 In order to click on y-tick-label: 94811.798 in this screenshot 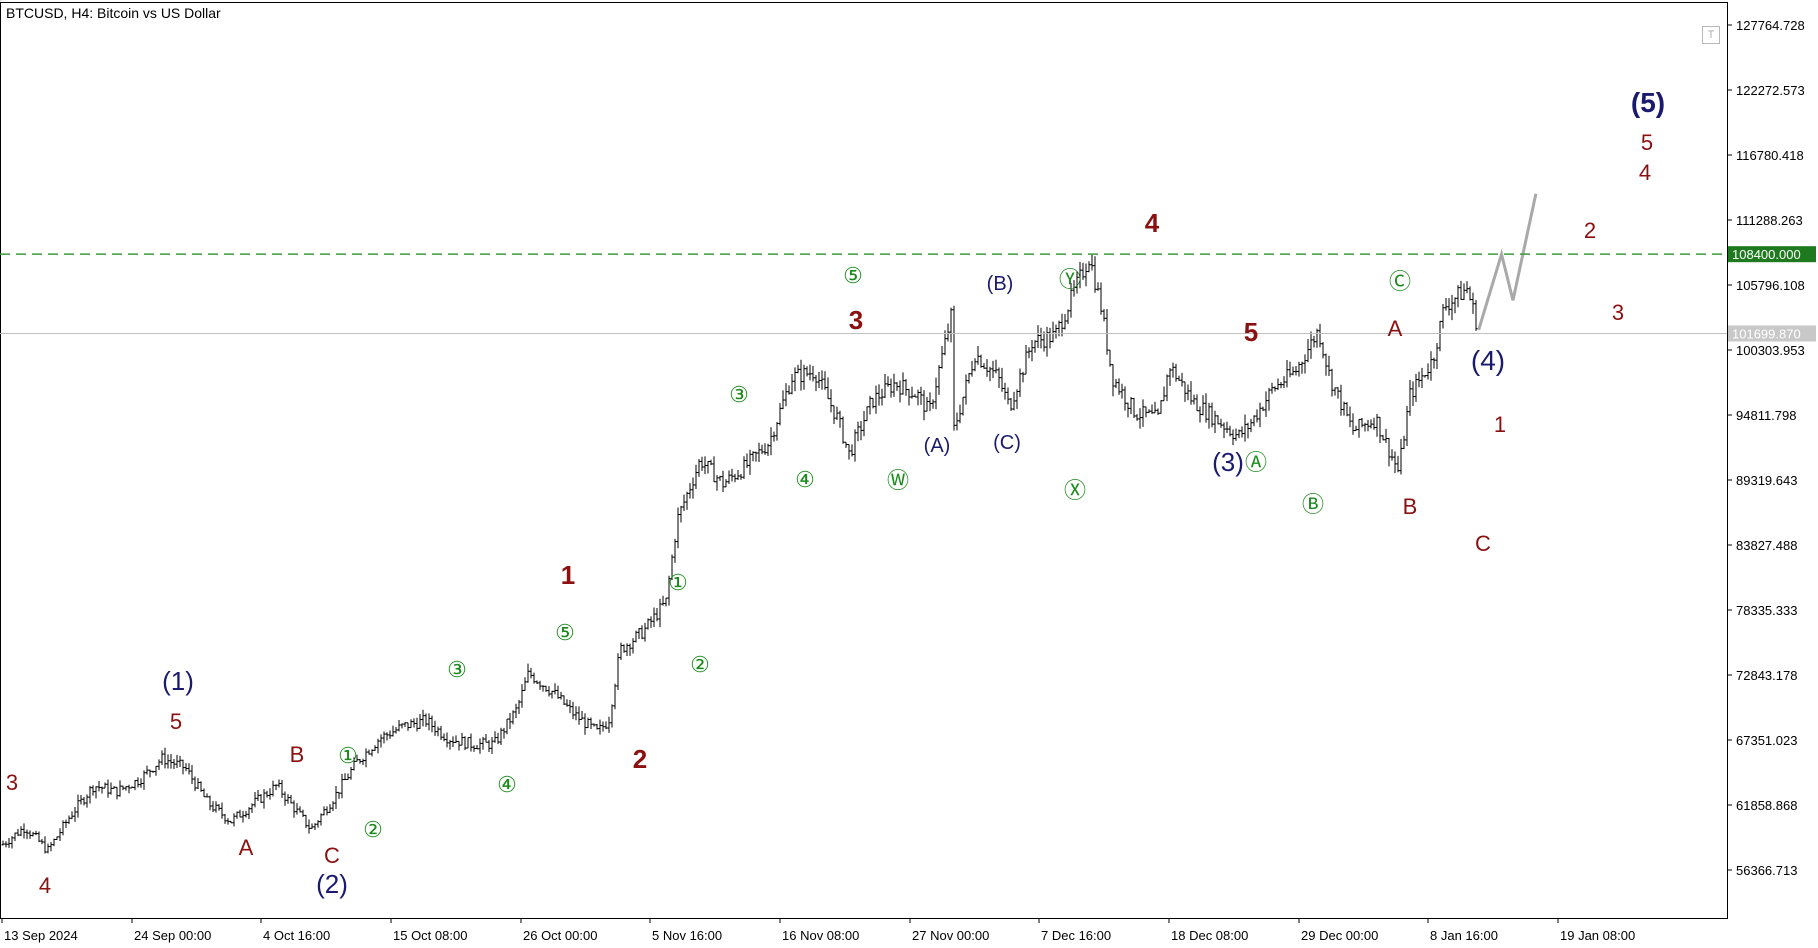, I will do `click(1766, 415)`.